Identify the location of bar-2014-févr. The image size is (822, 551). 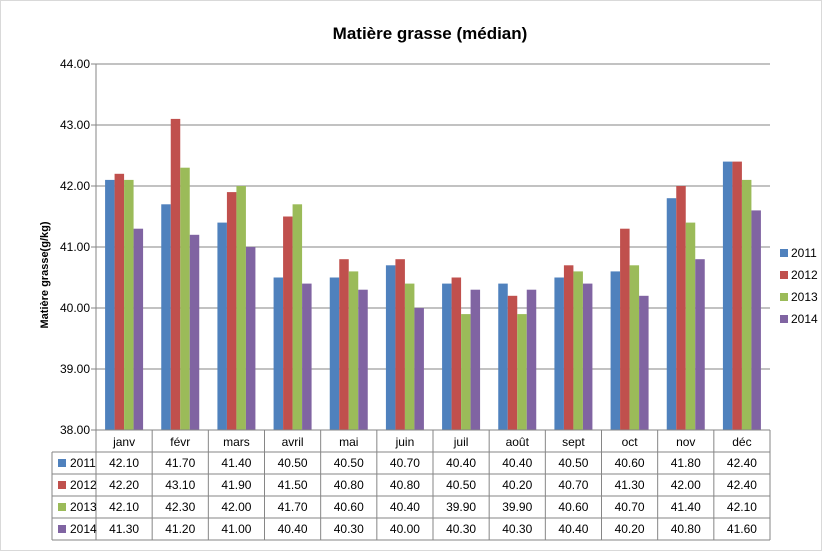
(194, 332).